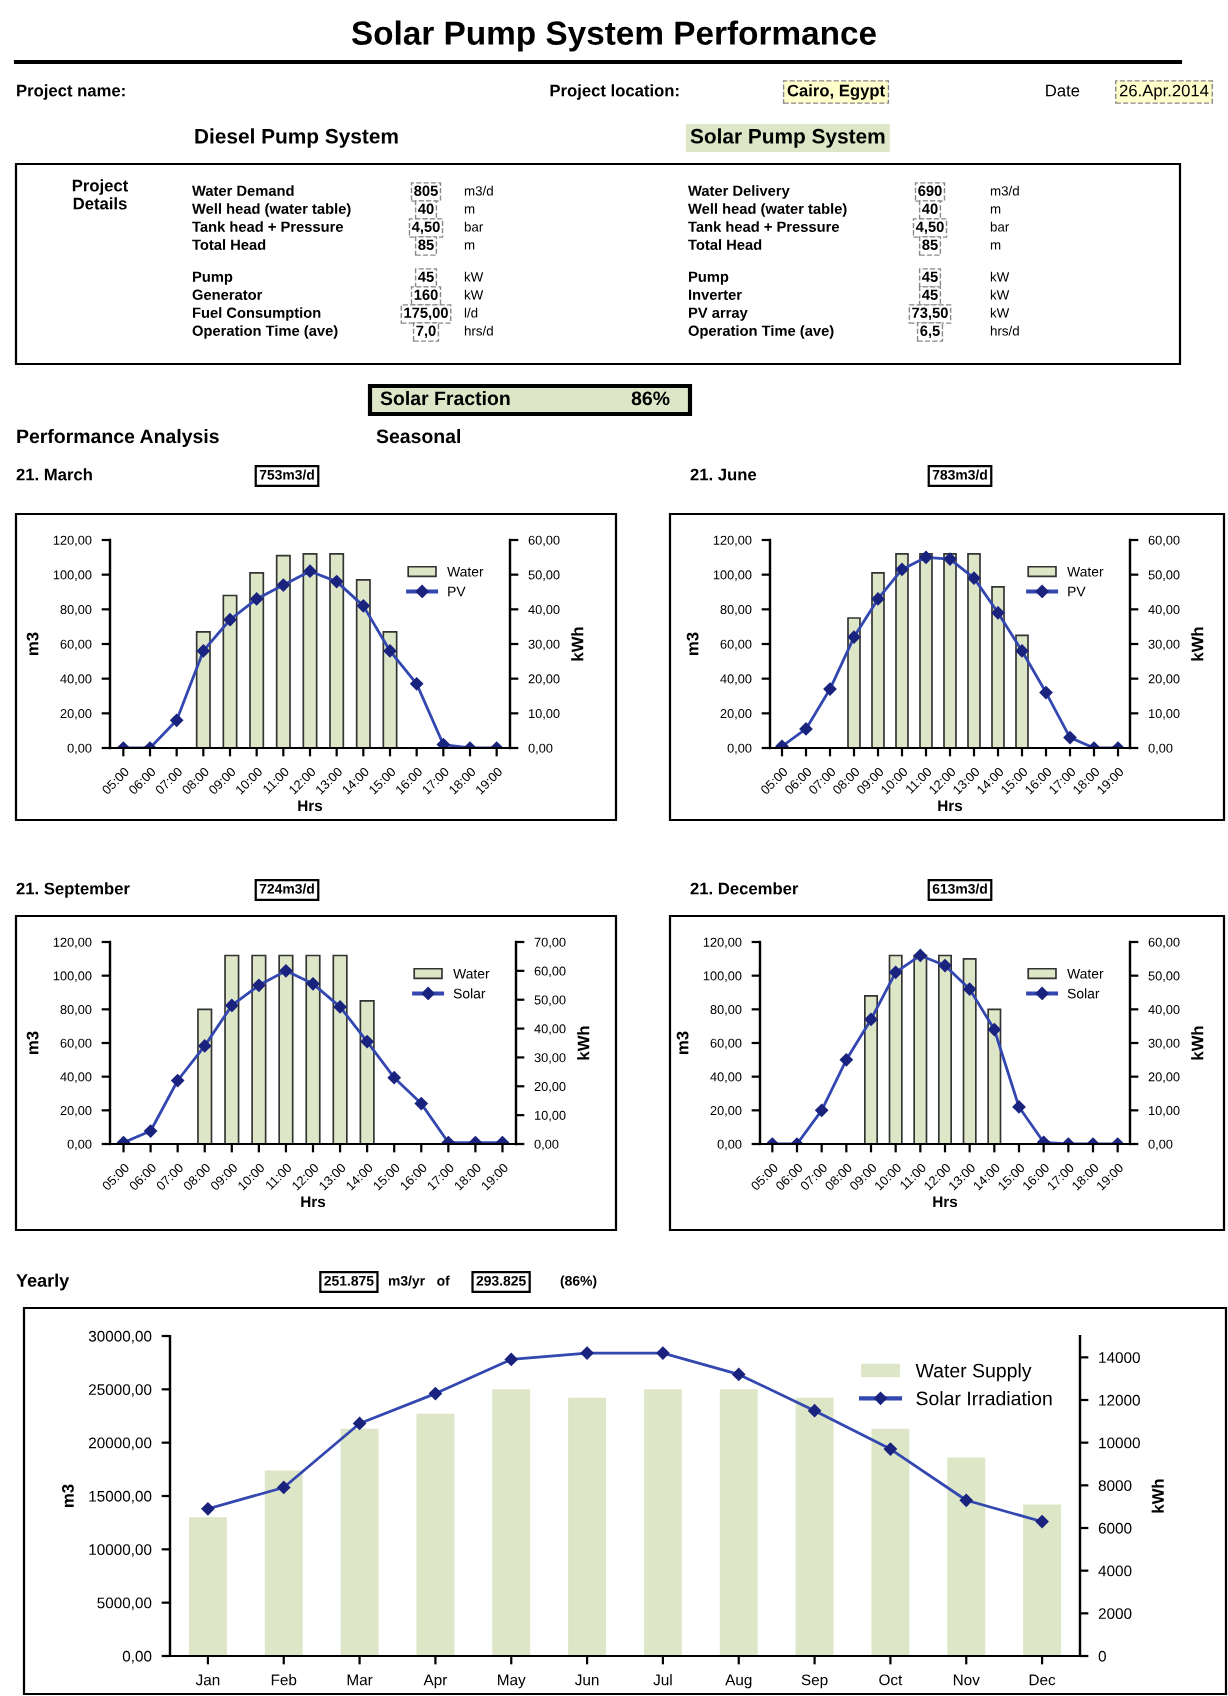  What do you see at coordinates (296, 138) in the screenshot?
I see `text: Diesel Pump System` at bounding box center [296, 138].